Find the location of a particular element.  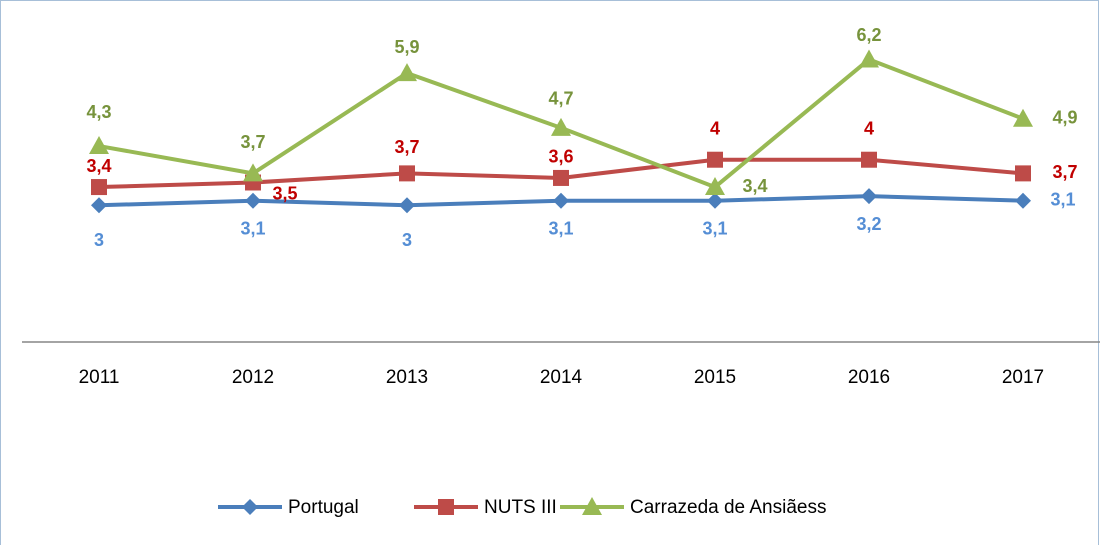

legend-label: Carrazeda de Ansiãess is located at coordinates (728, 507).